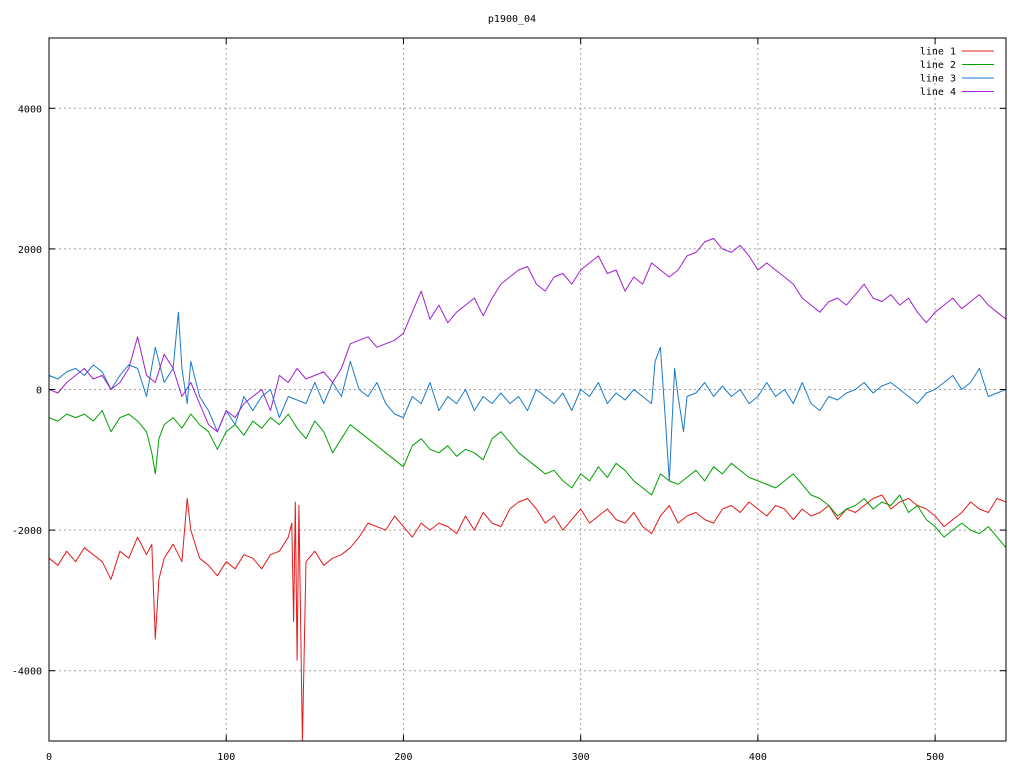 This screenshot has height=772, width=1024. Describe the element at coordinates (938, 52) in the screenshot. I see `legend-label-1: line 1` at that location.